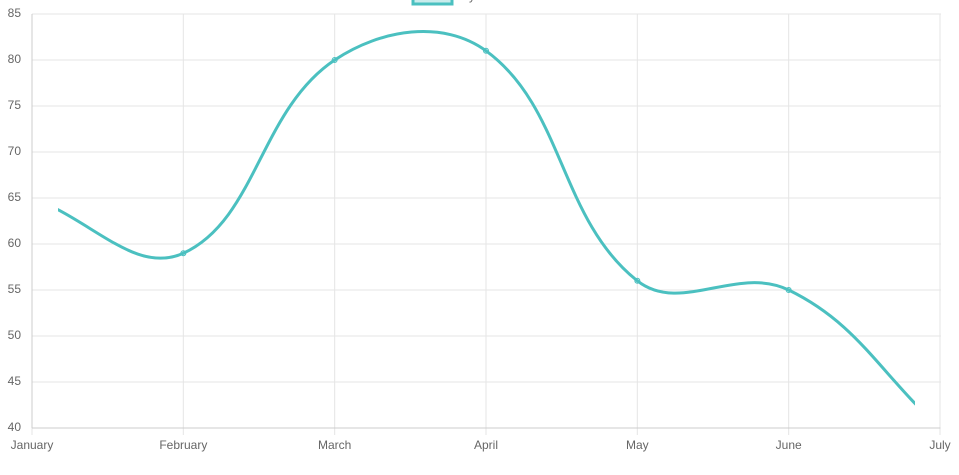 Image resolution: width=959 pixels, height=475 pixels. Describe the element at coordinates (486, 445) in the screenshot. I see `x-tick-label: April` at that location.